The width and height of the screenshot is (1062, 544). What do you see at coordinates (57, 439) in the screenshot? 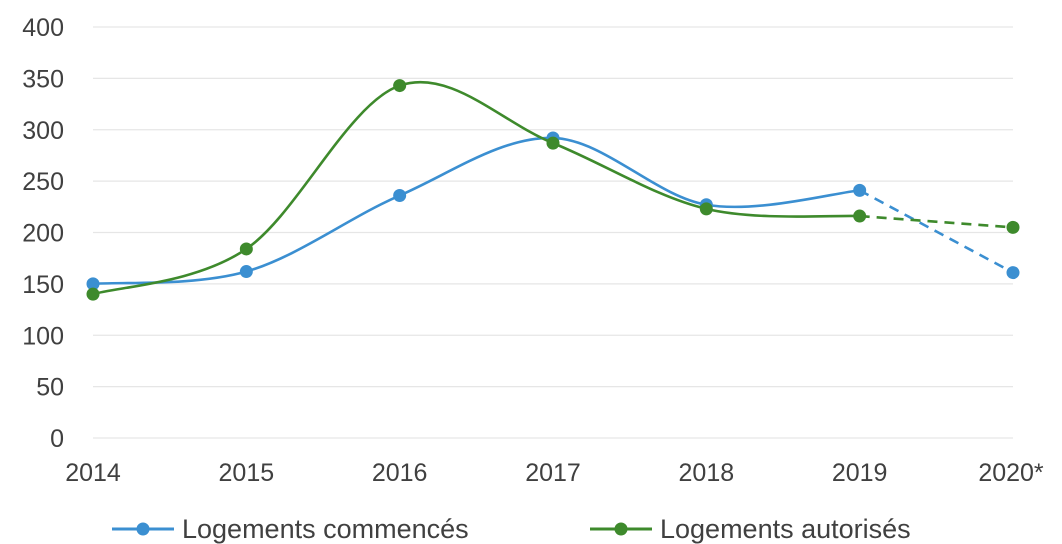
I see `y-tick-label: 0` at bounding box center [57, 439].